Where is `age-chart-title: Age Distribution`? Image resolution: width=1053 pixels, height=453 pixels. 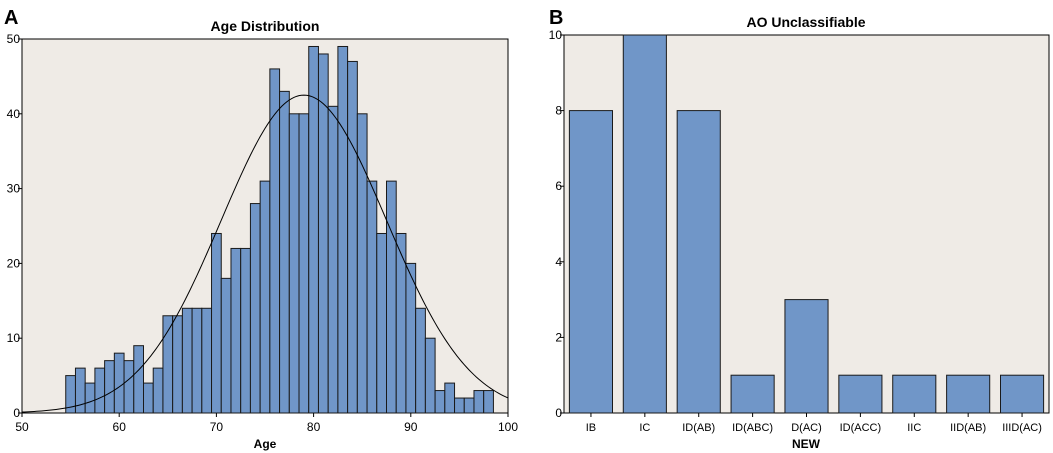 age-chart-title: Age Distribution is located at coordinates (265, 26).